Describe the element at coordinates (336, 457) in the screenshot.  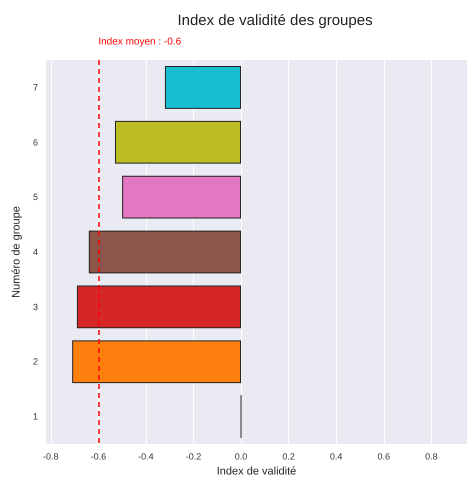
I see `x-tick-label: 0.4` at that location.